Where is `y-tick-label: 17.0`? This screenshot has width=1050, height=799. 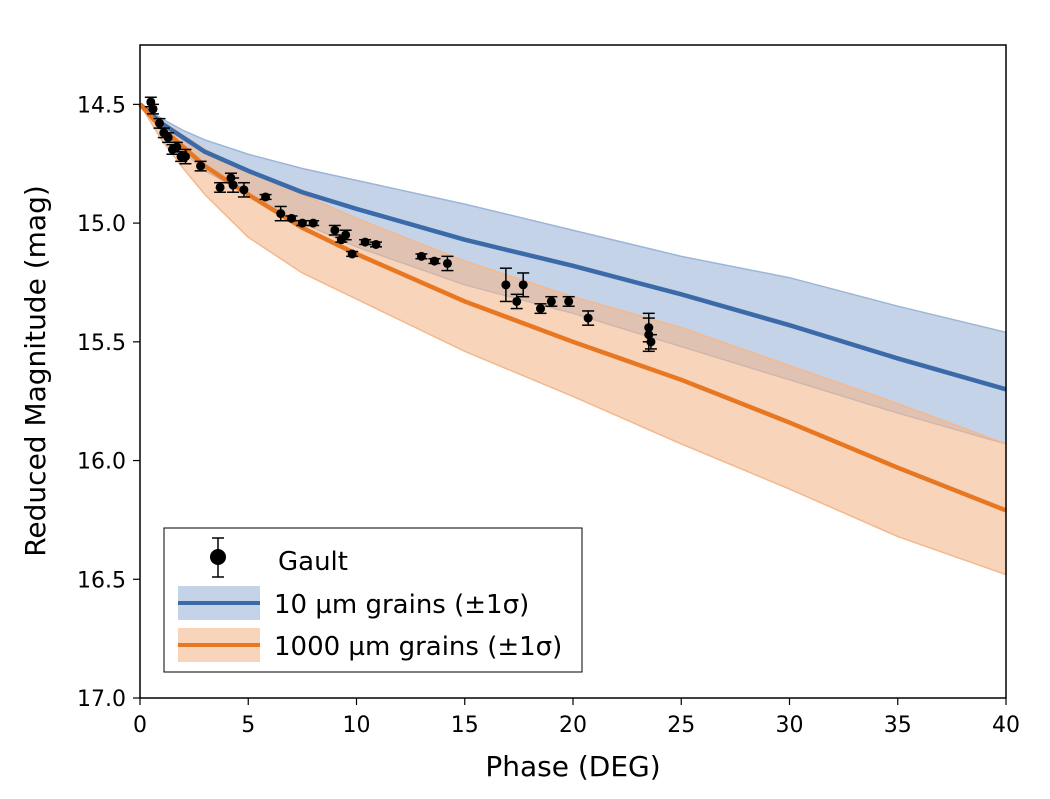 y-tick-label: 17.0 is located at coordinates (101, 699).